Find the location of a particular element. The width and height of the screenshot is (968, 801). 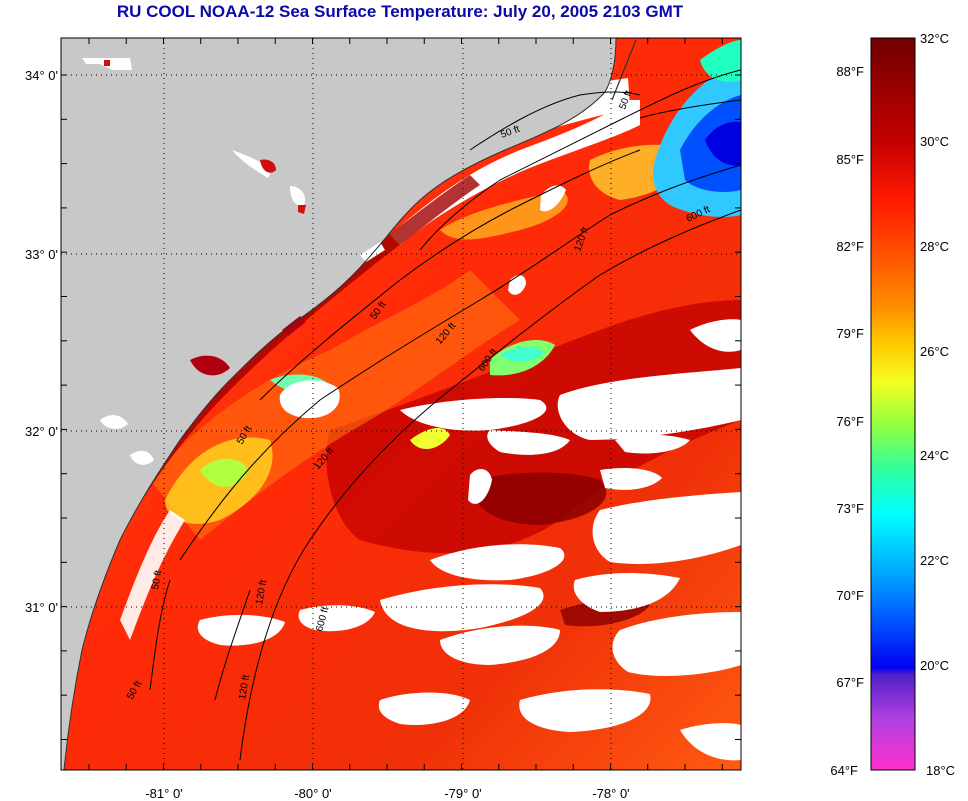

cb-f-label: 67°F is located at coordinates (850, 682).